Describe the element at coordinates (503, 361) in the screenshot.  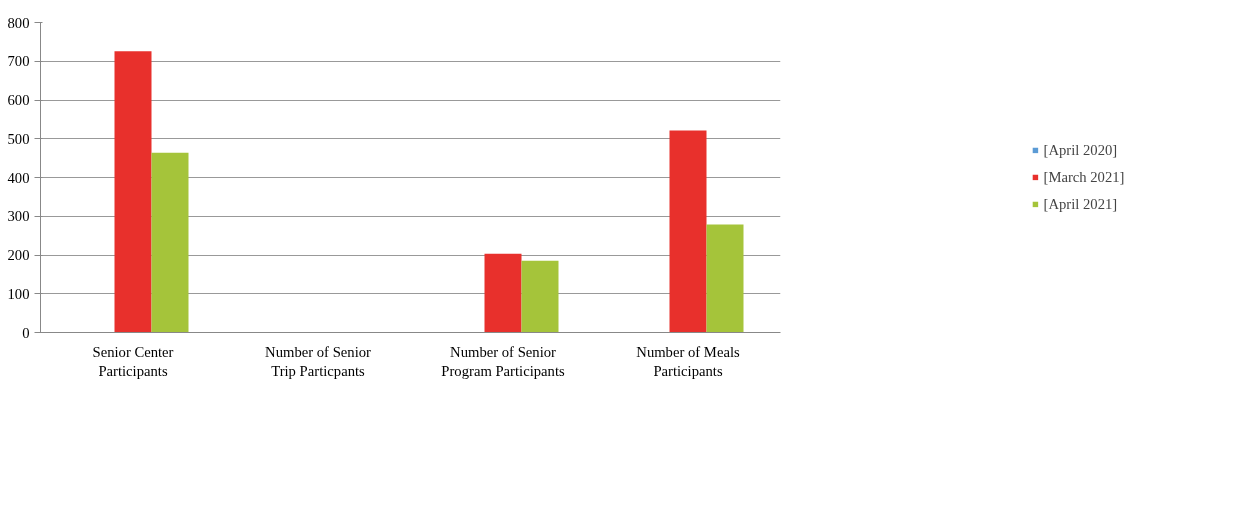
I see `x-tick-label: Number of Senior Program Participants` at that location.